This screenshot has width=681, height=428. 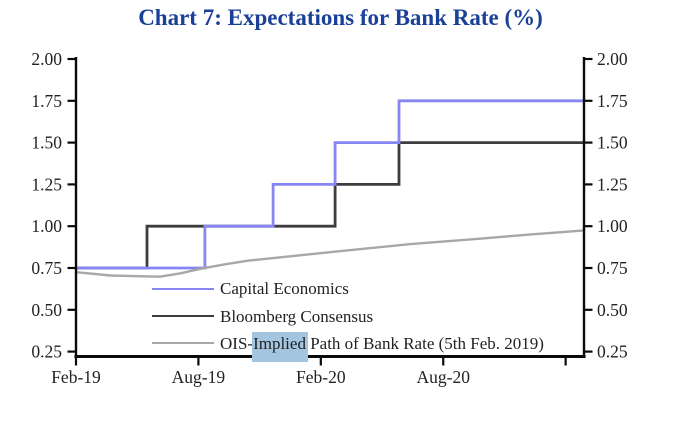 What do you see at coordinates (46, 226) in the screenshot?
I see `y-axis-tick-label-left: 1.00` at bounding box center [46, 226].